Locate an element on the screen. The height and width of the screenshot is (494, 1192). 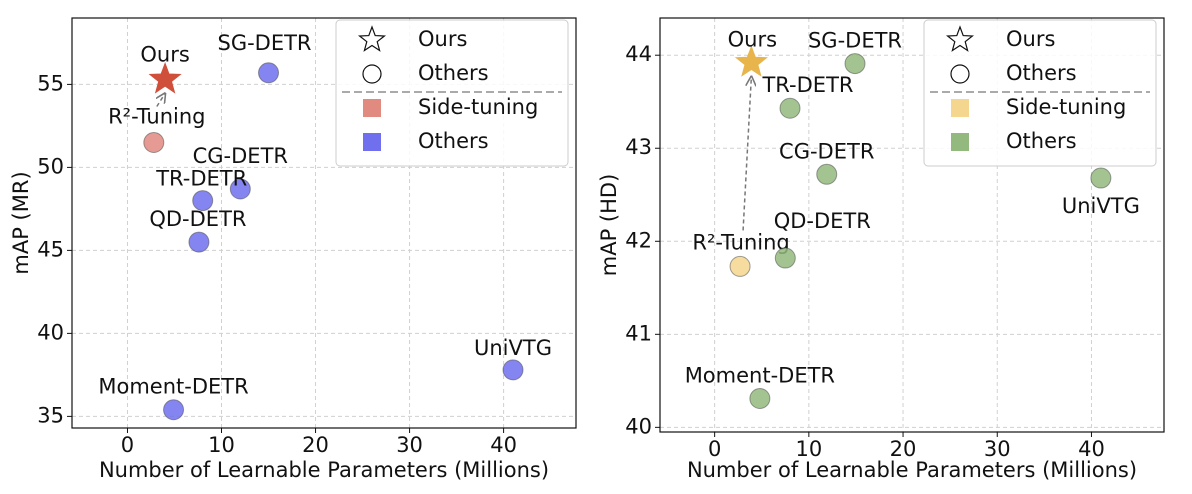
y-tick-label: 41 is located at coordinates (638, 333).